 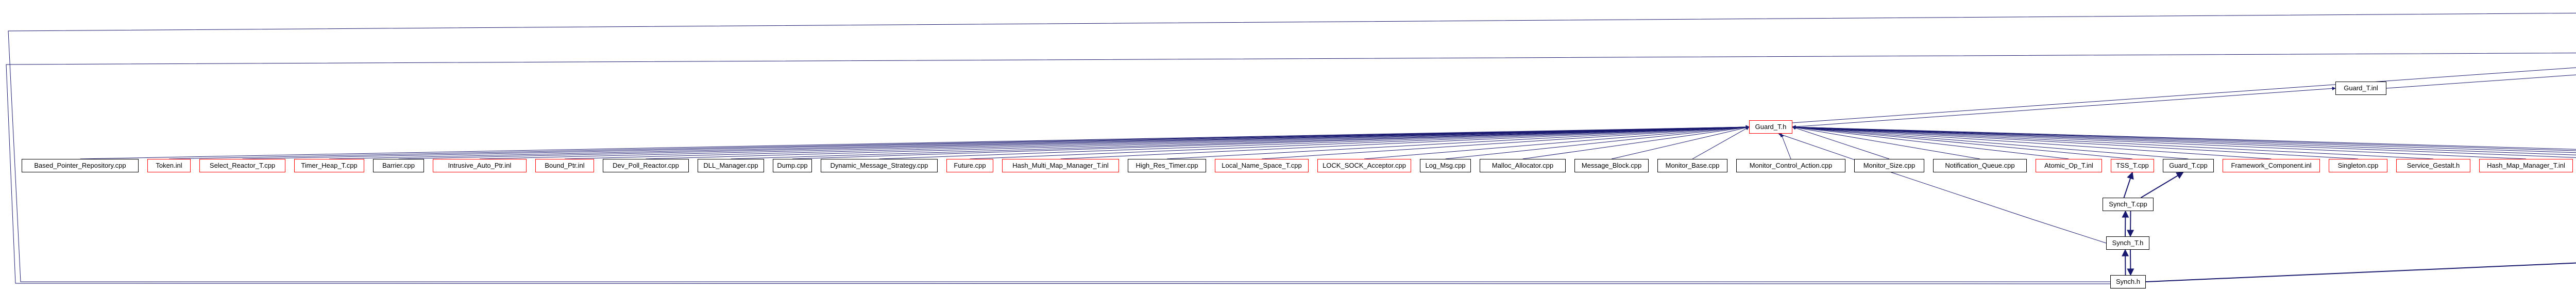 I want to click on graph-node-framework-component-inl: Framework_Component.inl, so click(x=2271, y=166).